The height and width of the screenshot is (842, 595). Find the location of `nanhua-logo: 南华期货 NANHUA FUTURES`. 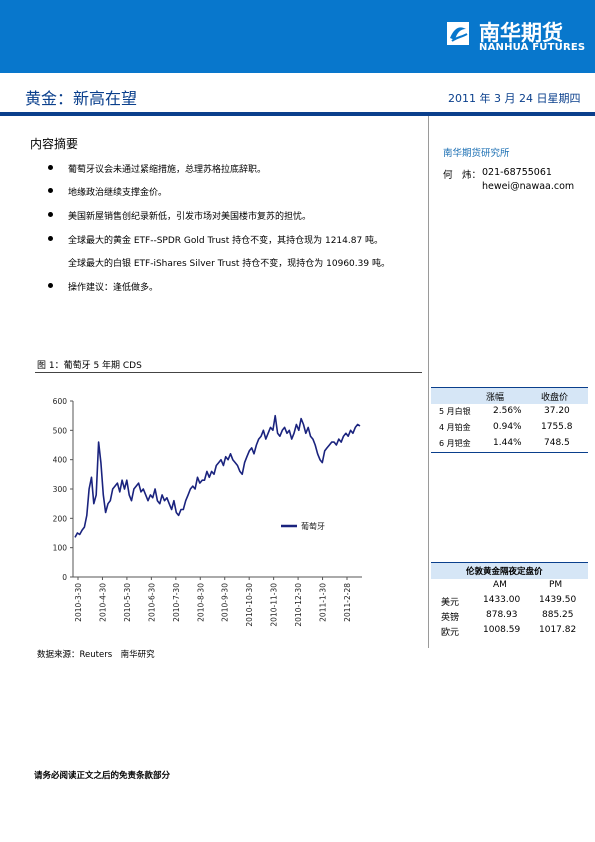

nanhua-logo: 南华期货 NANHUA FUTURES is located at coordinates (516, 38).